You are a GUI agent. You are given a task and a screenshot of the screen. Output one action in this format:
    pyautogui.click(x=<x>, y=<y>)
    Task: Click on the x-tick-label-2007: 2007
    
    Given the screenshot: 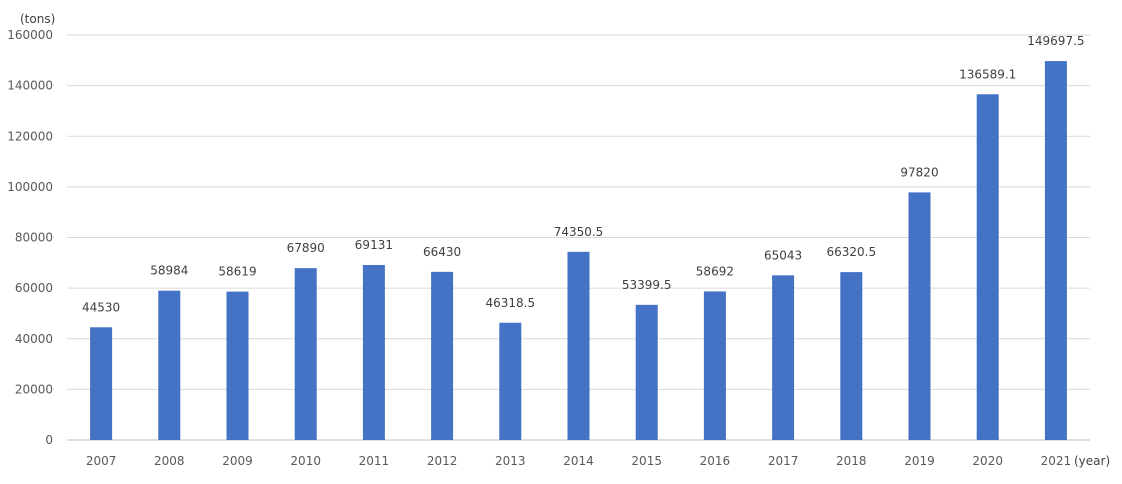 What is the action you would take?
    pyautogui.click(x=101, y=461)
    